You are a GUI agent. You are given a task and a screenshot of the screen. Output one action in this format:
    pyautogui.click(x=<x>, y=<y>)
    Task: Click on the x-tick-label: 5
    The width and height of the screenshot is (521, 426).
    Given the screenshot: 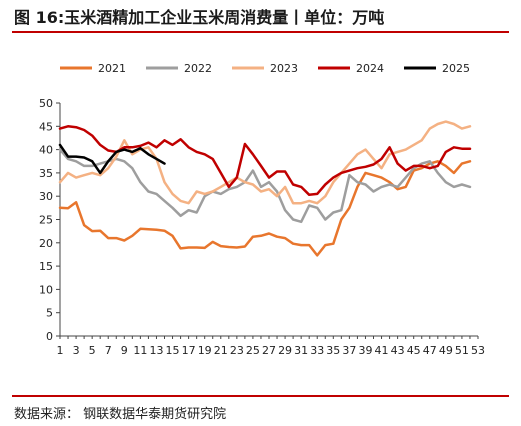 What is the action you would take?
    pyautogui.click(x=92, y=350)
    